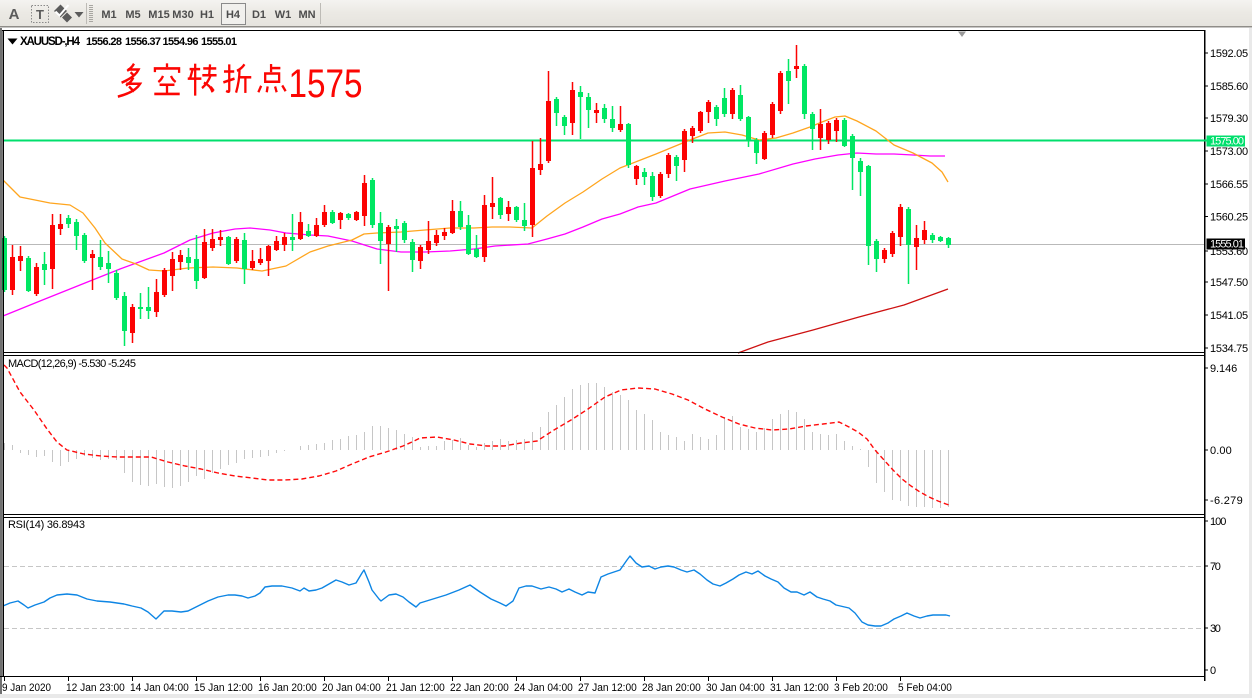  Describe the element at coordinates (40, 14) in the screenshot. I see `svg-text: T` at that location.